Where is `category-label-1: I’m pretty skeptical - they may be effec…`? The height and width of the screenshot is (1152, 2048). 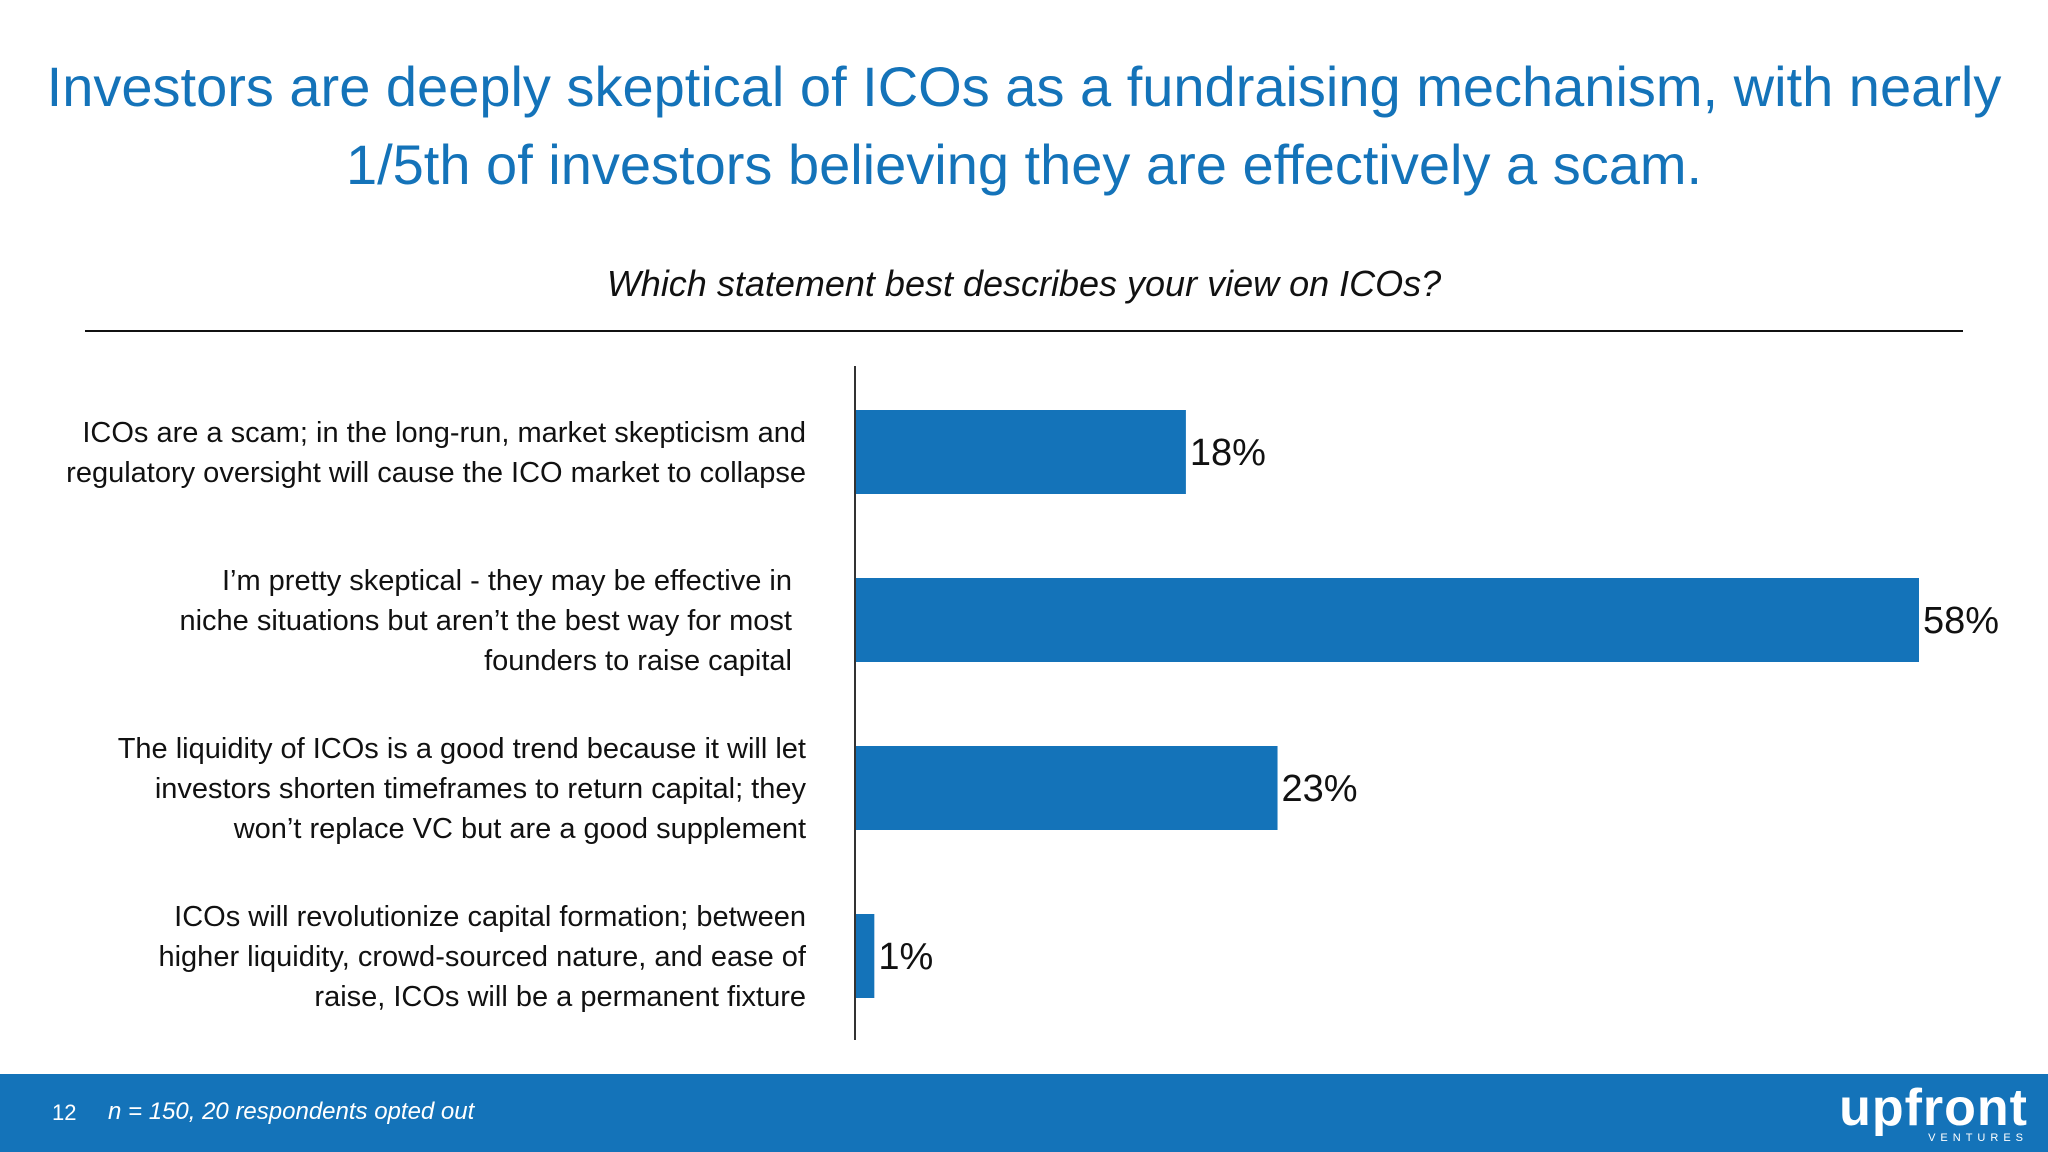 category-label-1: I’m pretty skeptical - they may be effec… is located at coordinates (485, 621).